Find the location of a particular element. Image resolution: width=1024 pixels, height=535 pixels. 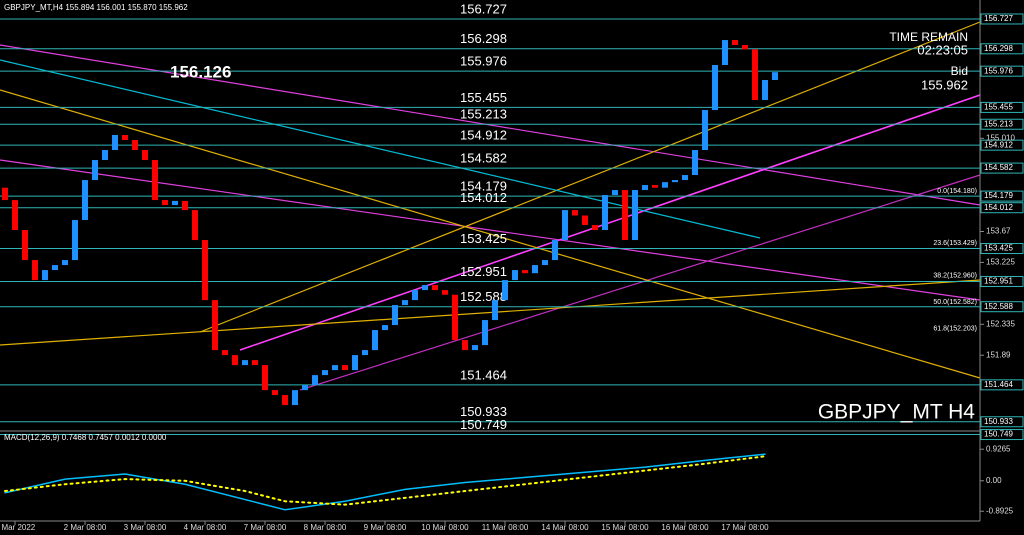

y-tick-label: 0.9265 is located at coordinates (998, 448).